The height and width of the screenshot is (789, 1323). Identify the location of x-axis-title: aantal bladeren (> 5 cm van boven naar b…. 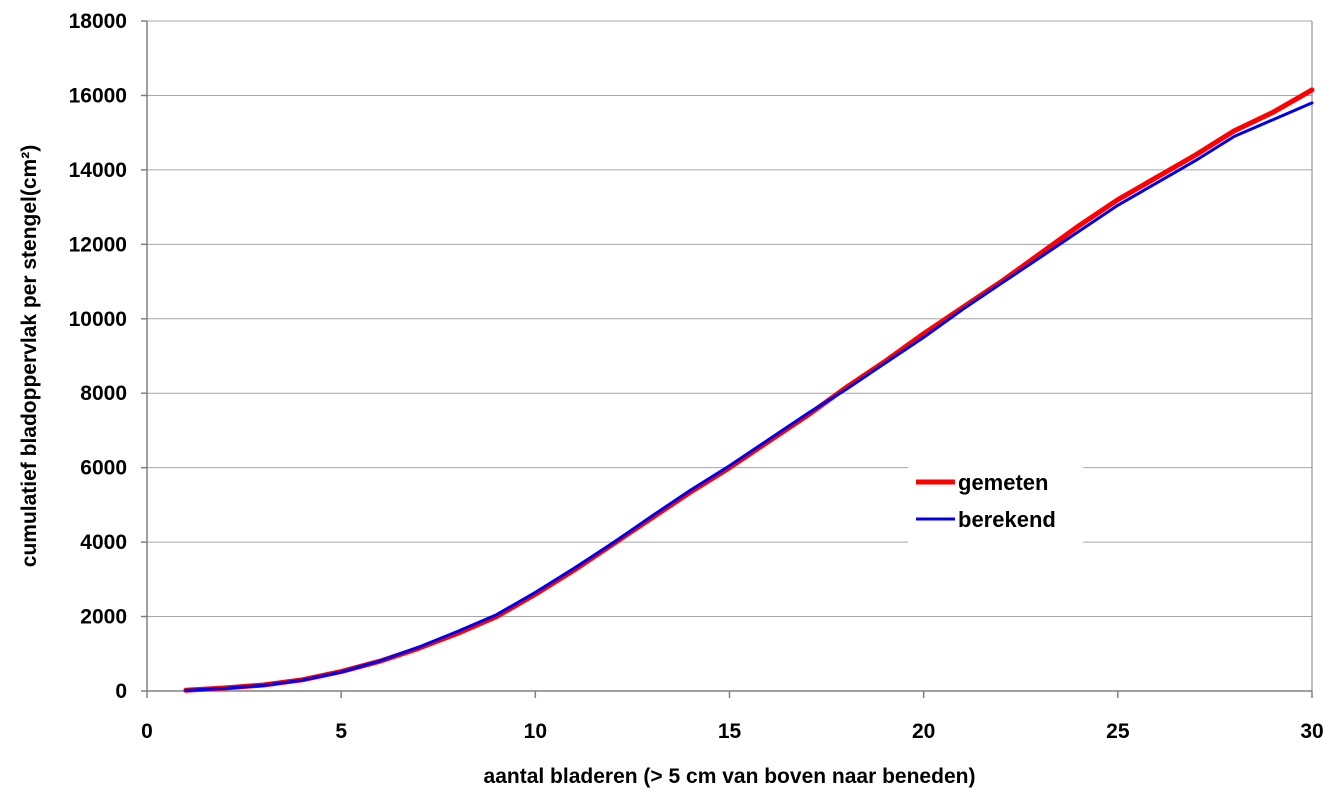
(730, 776).